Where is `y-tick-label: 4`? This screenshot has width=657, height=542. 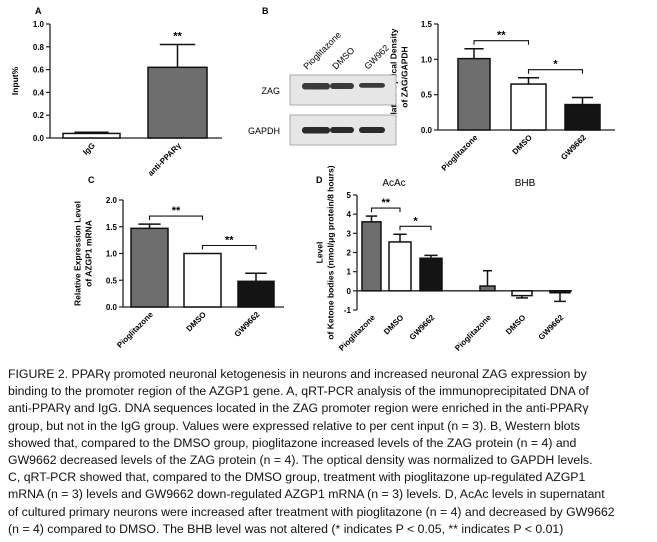 y-tick-label: 4 is located at coordinates (349, 214).